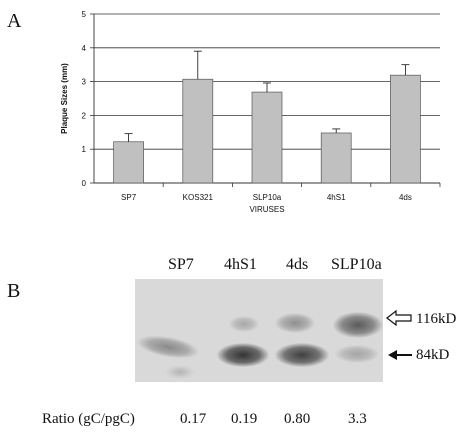 The image size is (460, 437). I want to click on lane-label-4hs1: 4hS1, so click(240, 264).